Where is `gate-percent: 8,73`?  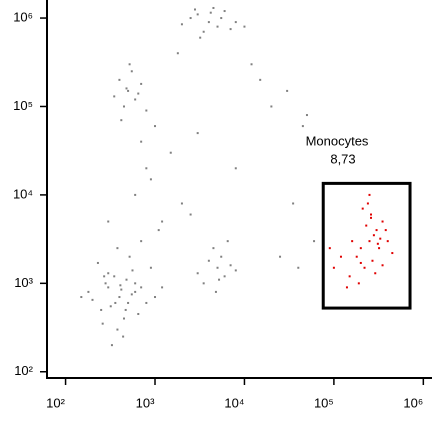
gate-percent: 8,73 is located at coordinates (342, 158).